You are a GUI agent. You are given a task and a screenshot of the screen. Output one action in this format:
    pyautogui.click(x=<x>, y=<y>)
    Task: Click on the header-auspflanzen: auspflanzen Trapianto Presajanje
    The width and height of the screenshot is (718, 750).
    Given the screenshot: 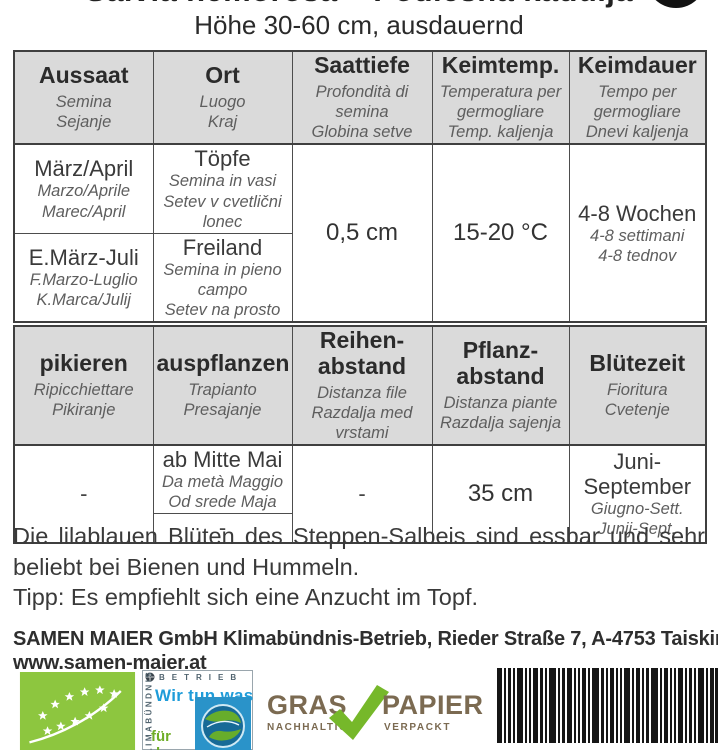 What is the action you would take?
    pyautogui.click(x=222, y=385)
    